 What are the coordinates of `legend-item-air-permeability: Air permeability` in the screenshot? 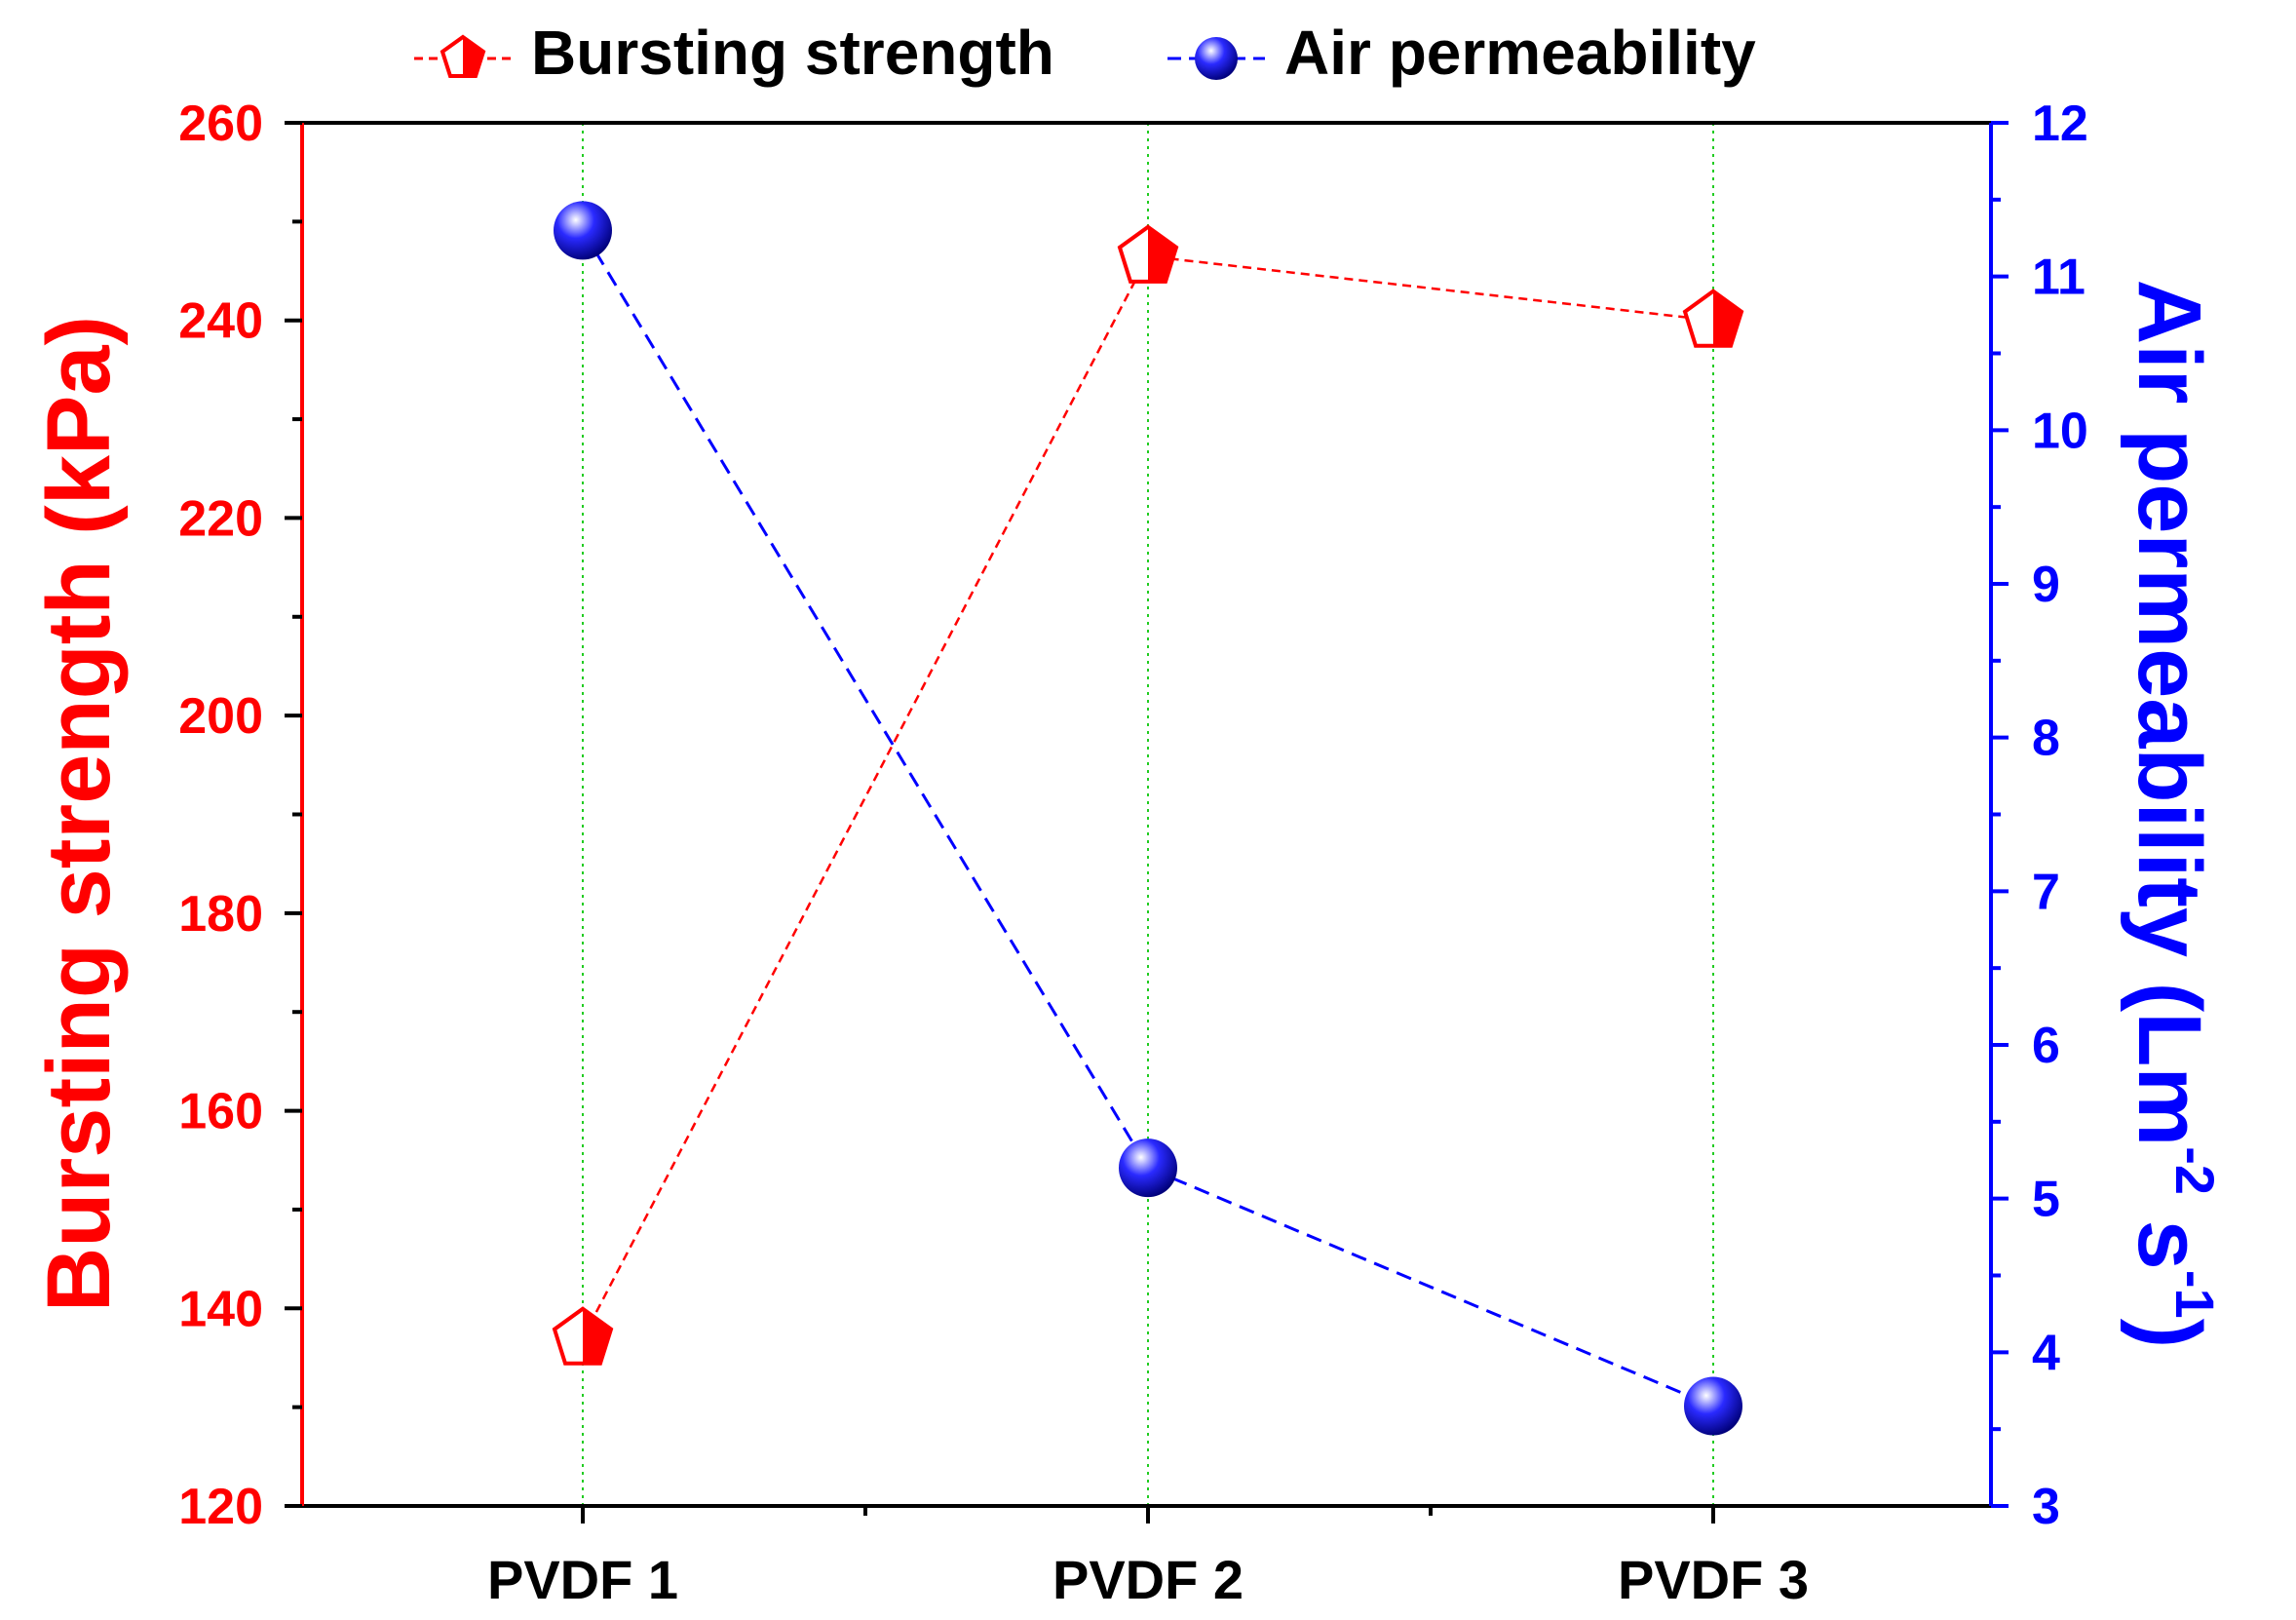 It's located at (1461, 53).